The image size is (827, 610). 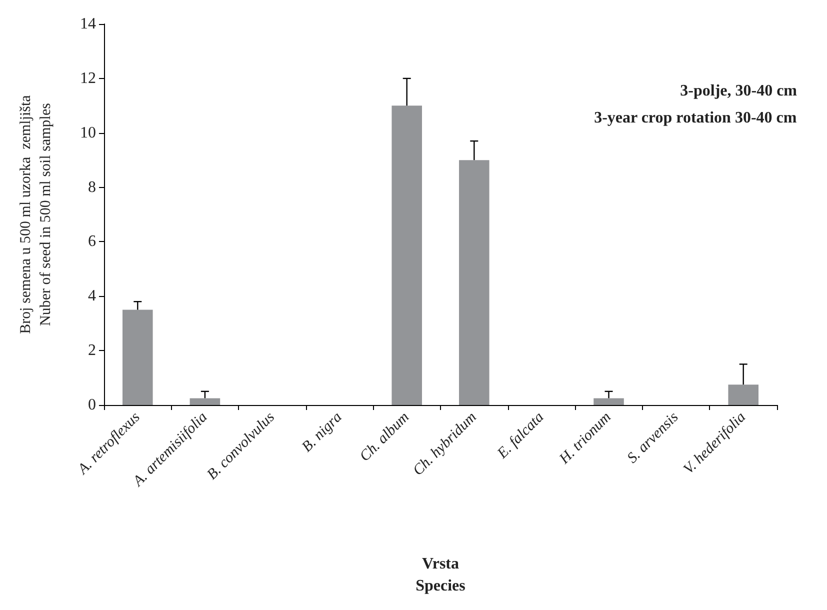 I want to click on y-tick-label: 2, so click(x=92, y=351).